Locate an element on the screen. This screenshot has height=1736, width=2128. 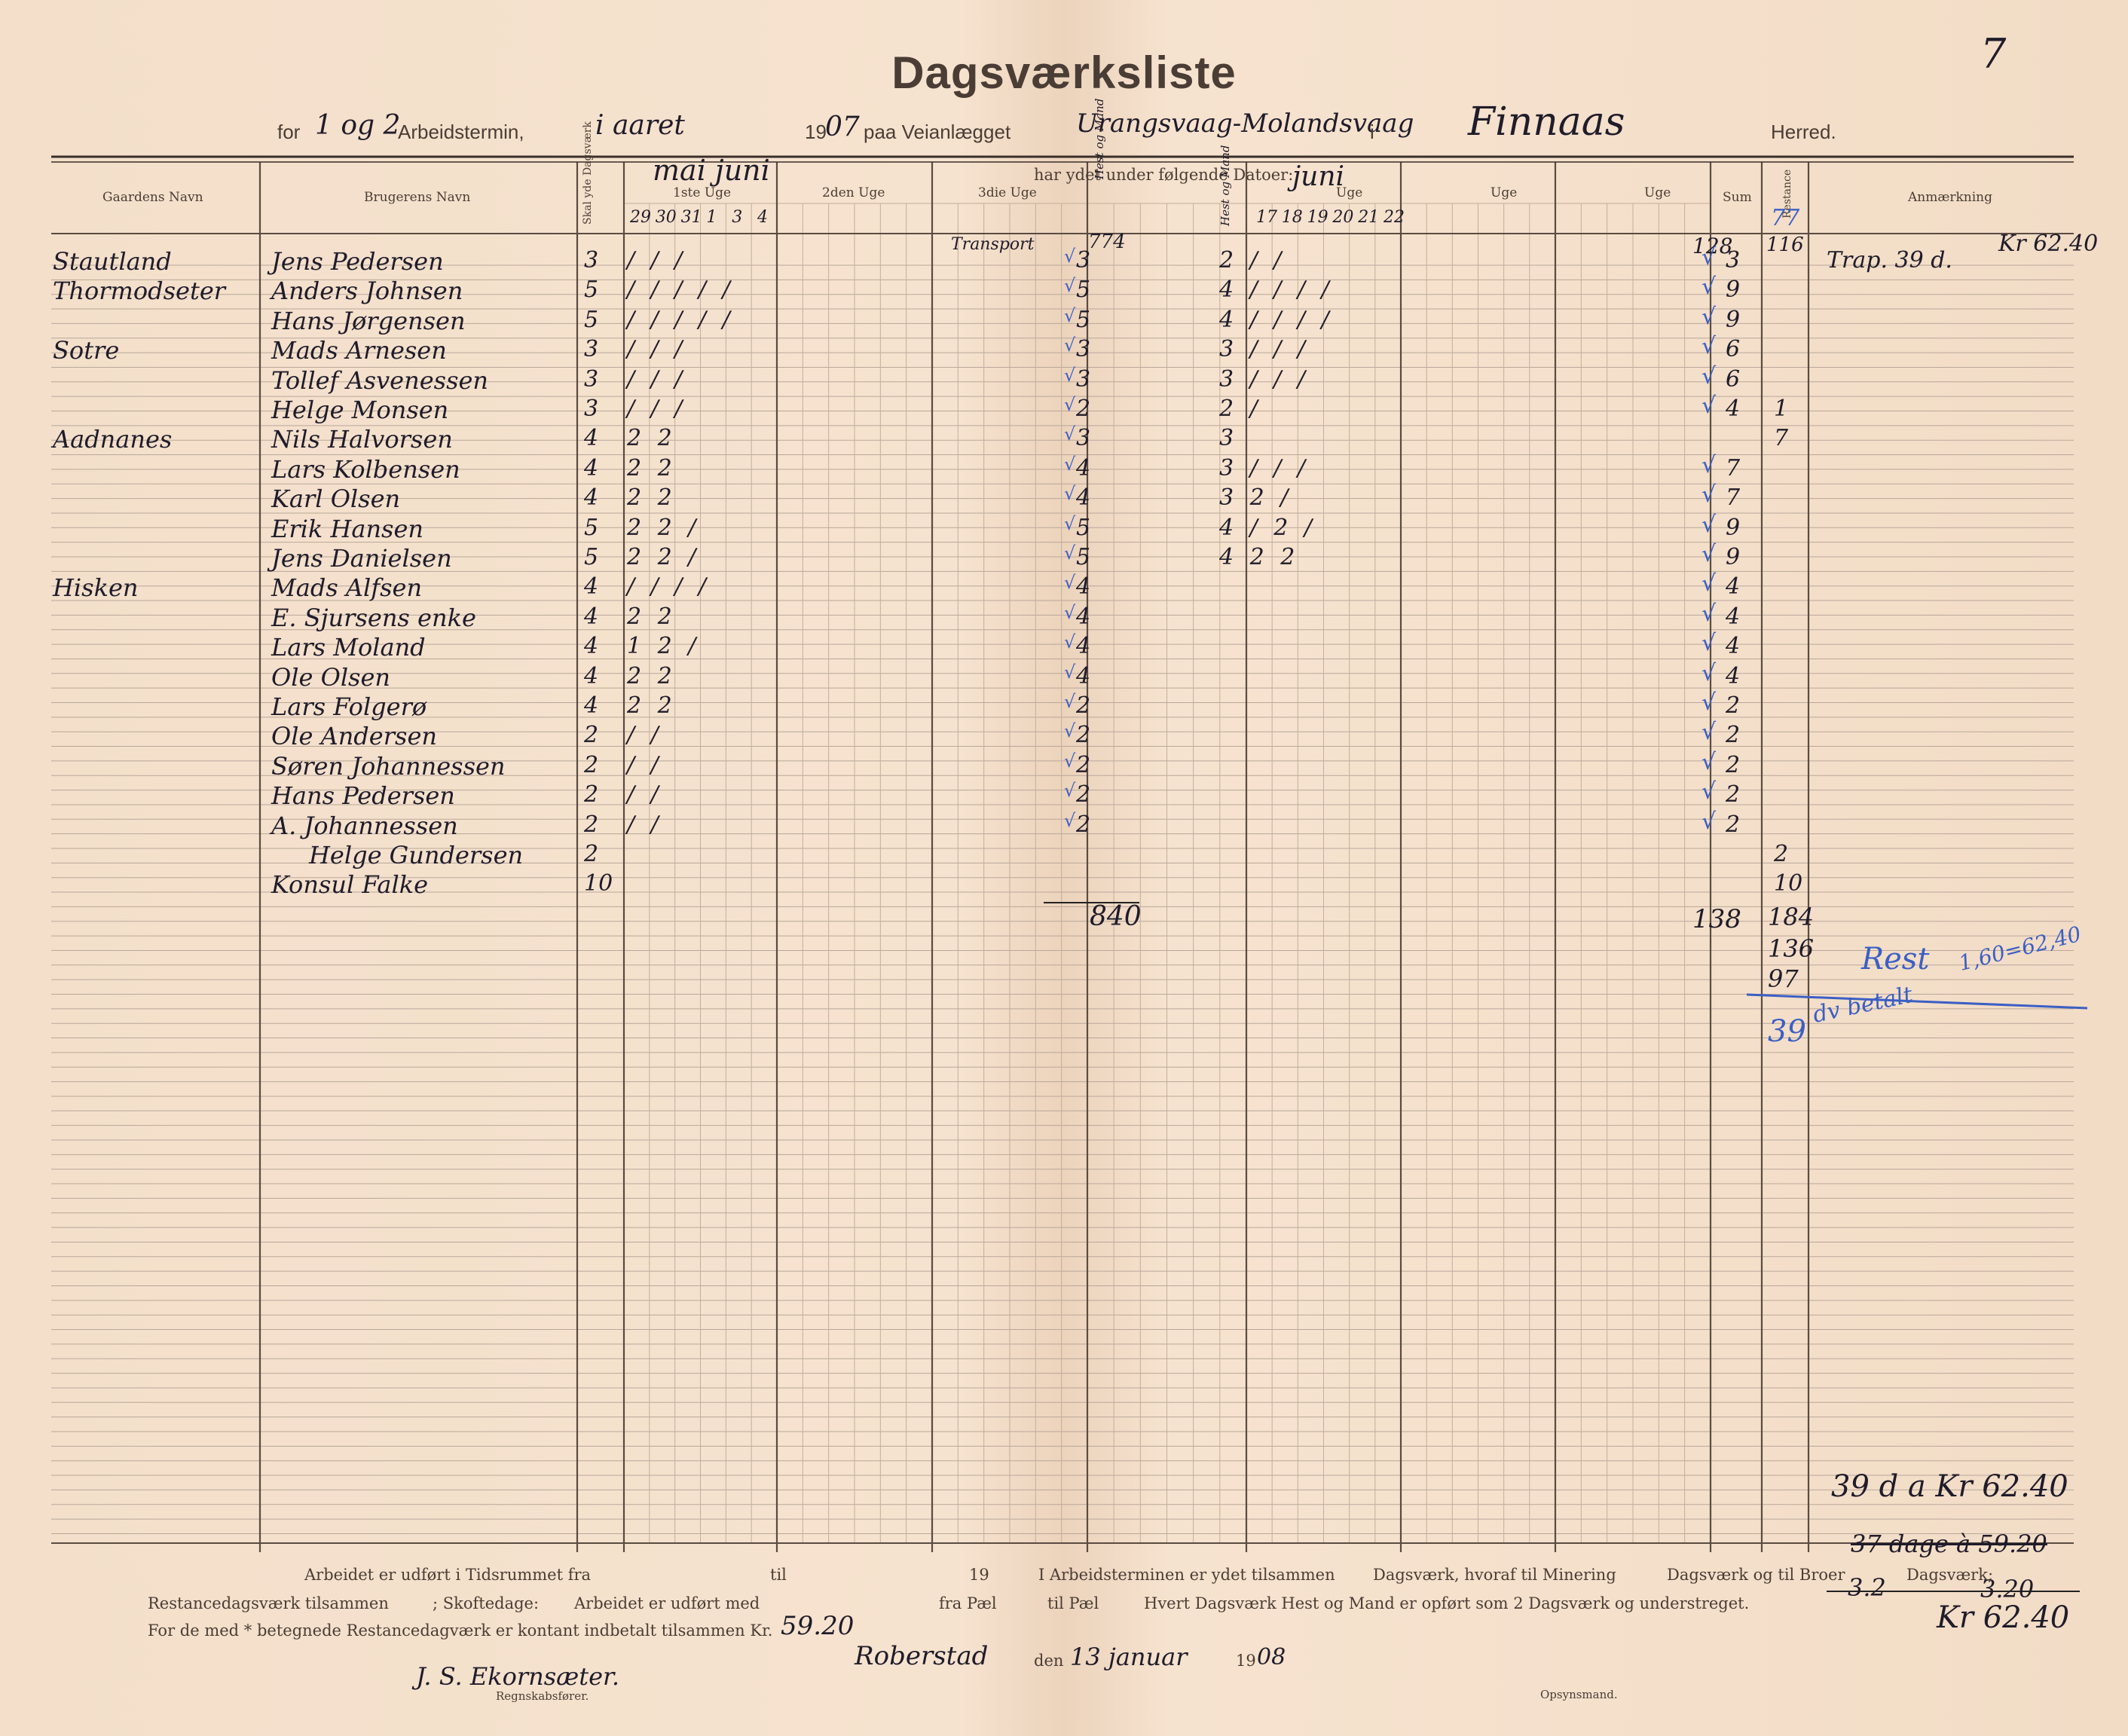
row-req: 10 is located at coordinates (598, 884).